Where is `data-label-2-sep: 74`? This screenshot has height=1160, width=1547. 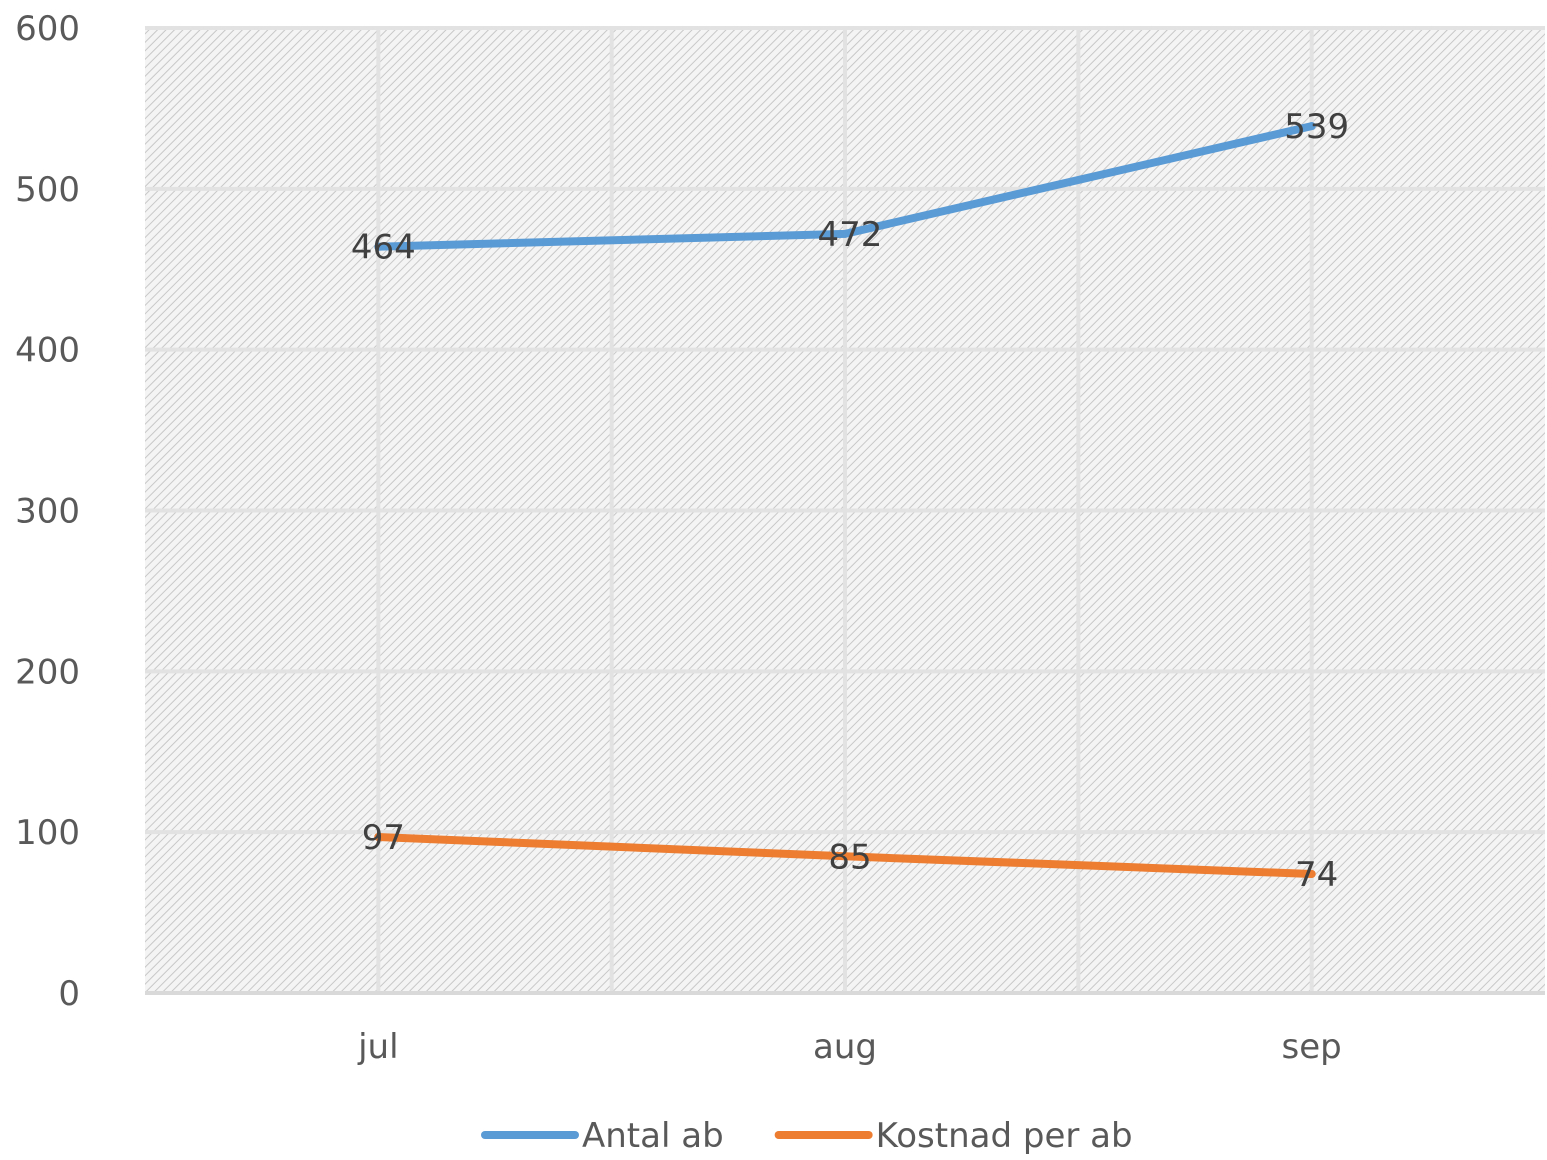 data-label-2-sep: 74 is located at coordinates (1316, 875).